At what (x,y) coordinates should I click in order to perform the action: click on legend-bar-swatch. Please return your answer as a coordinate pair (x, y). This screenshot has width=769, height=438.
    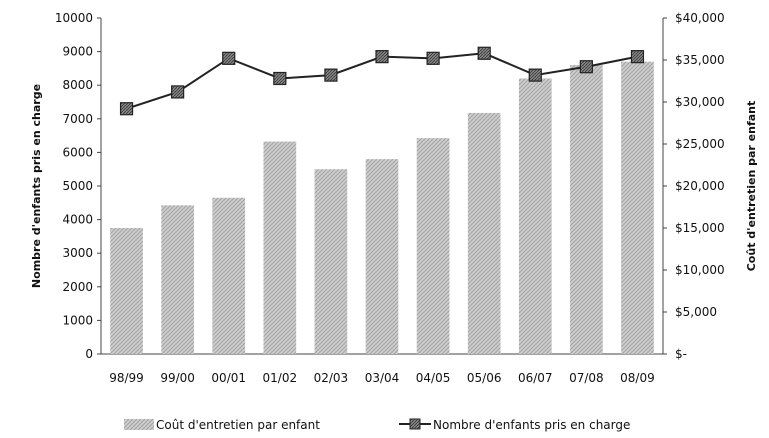
    Looking at the image, I should click on (139, 424).